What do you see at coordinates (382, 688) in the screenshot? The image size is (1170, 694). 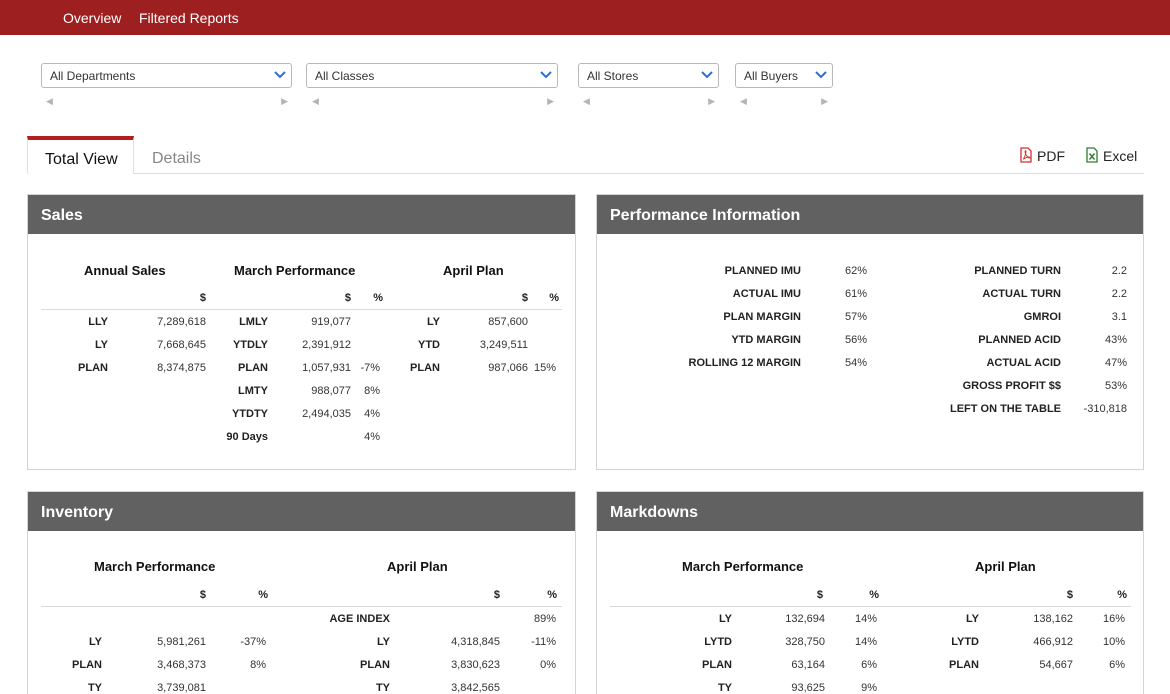 I see `inv-april-row-label: TY` at bounding box center [382, 688].